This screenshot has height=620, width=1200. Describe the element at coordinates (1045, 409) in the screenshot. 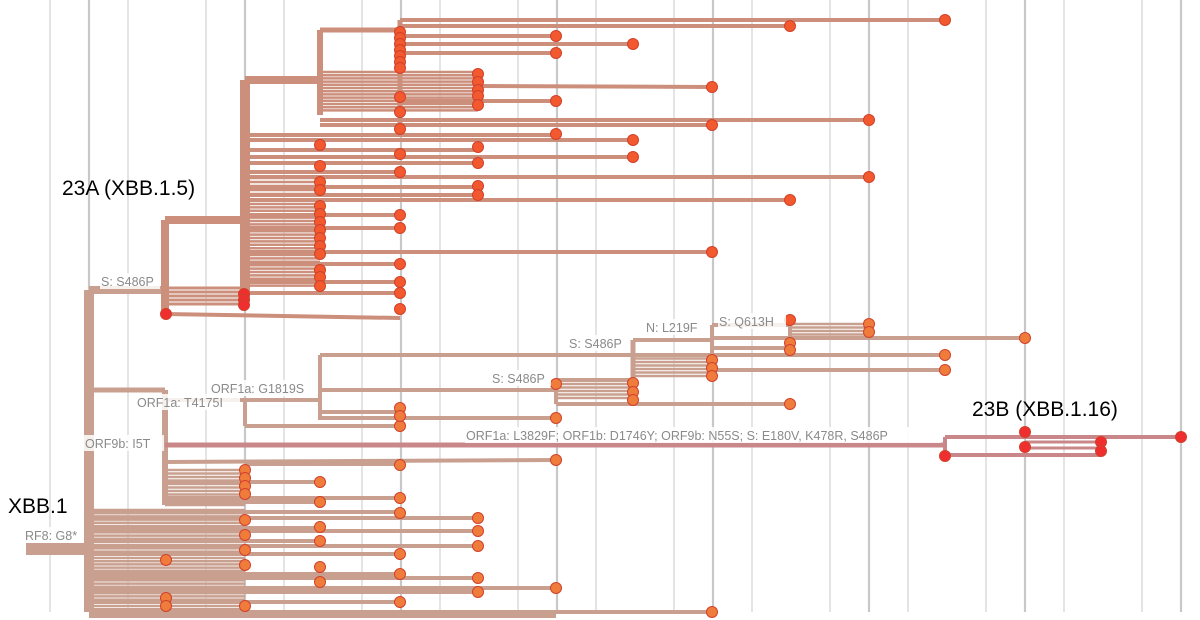

I see `clade-label-23b: 23B (XBB.1.16)` at that location.